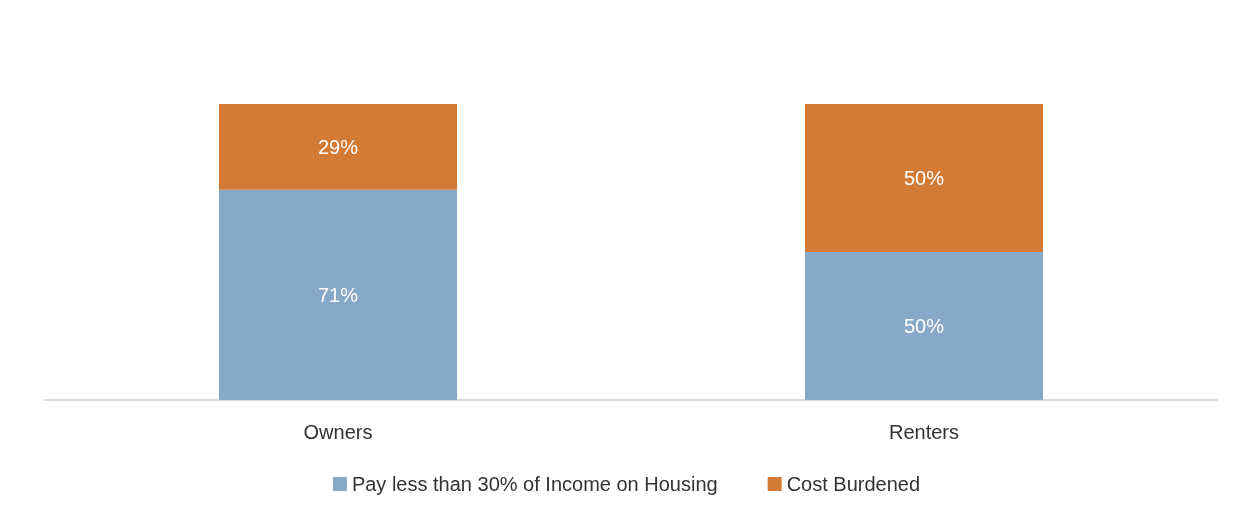  What do you see at coordinates (924, 432) in the screenshot?
I see `x-tick-label: Renters` at bounding box center [924, 432].